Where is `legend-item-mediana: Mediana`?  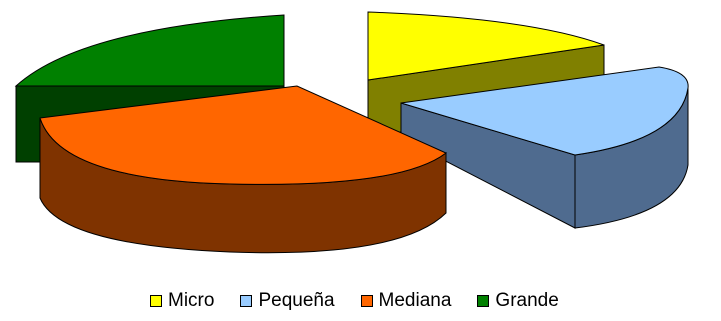 legend-item-mediana: Mediana is located at coordinates (406, 301).